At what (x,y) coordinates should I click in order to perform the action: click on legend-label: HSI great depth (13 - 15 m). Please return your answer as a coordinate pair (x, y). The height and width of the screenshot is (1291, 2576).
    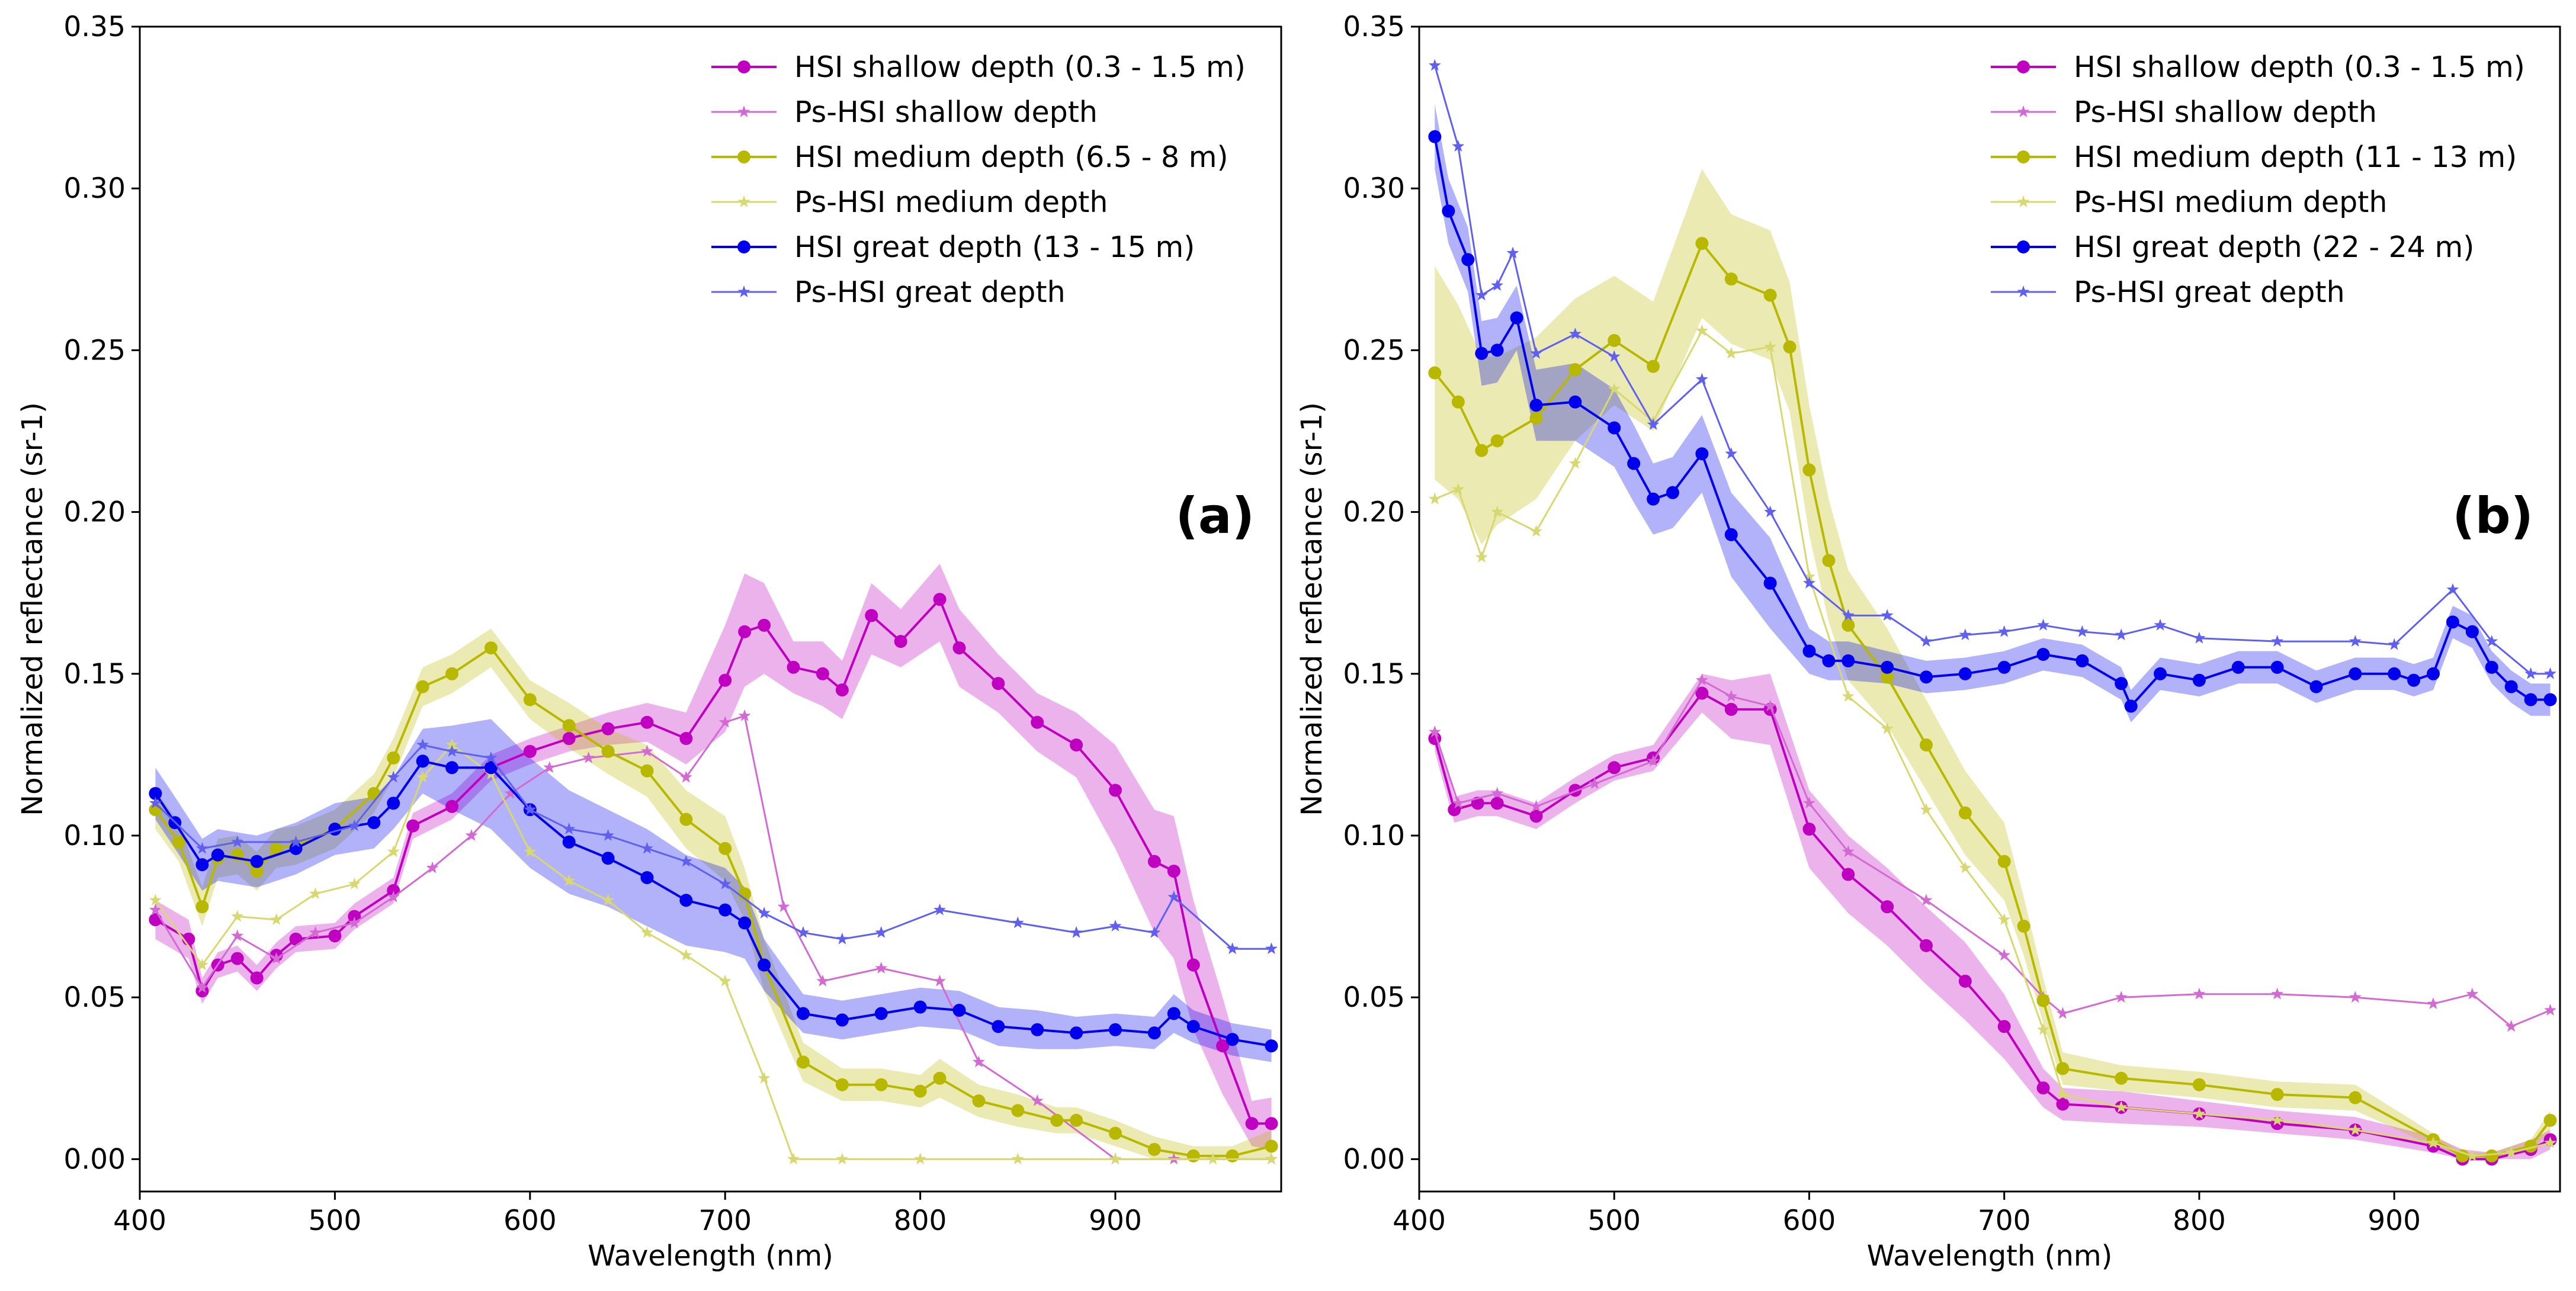
    Looking at the image, I should click on (994, 247).